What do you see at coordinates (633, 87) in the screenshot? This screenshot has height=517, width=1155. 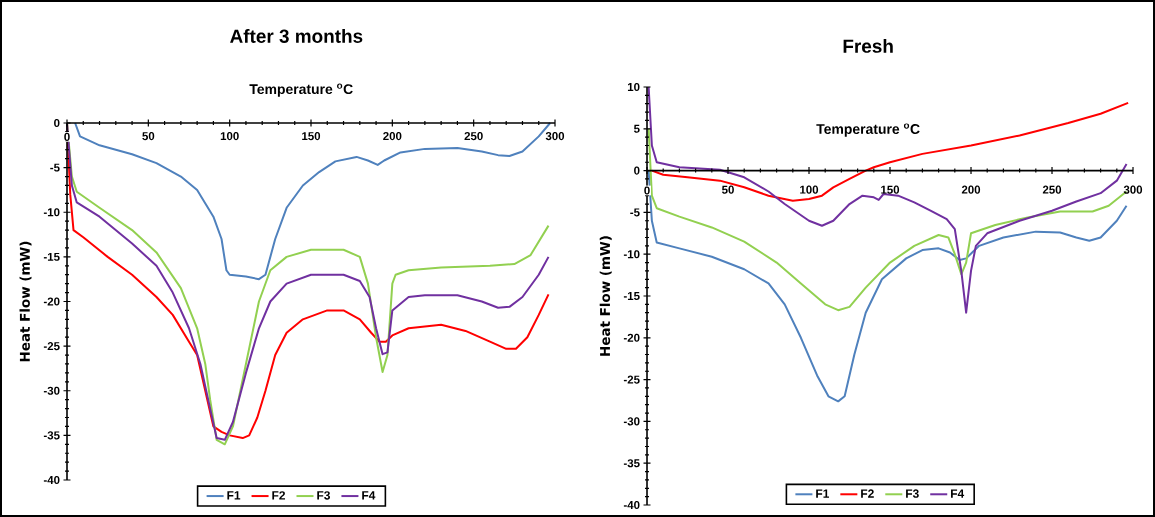 I see `y-tick-label: 10` at bounding box center [633, 87].